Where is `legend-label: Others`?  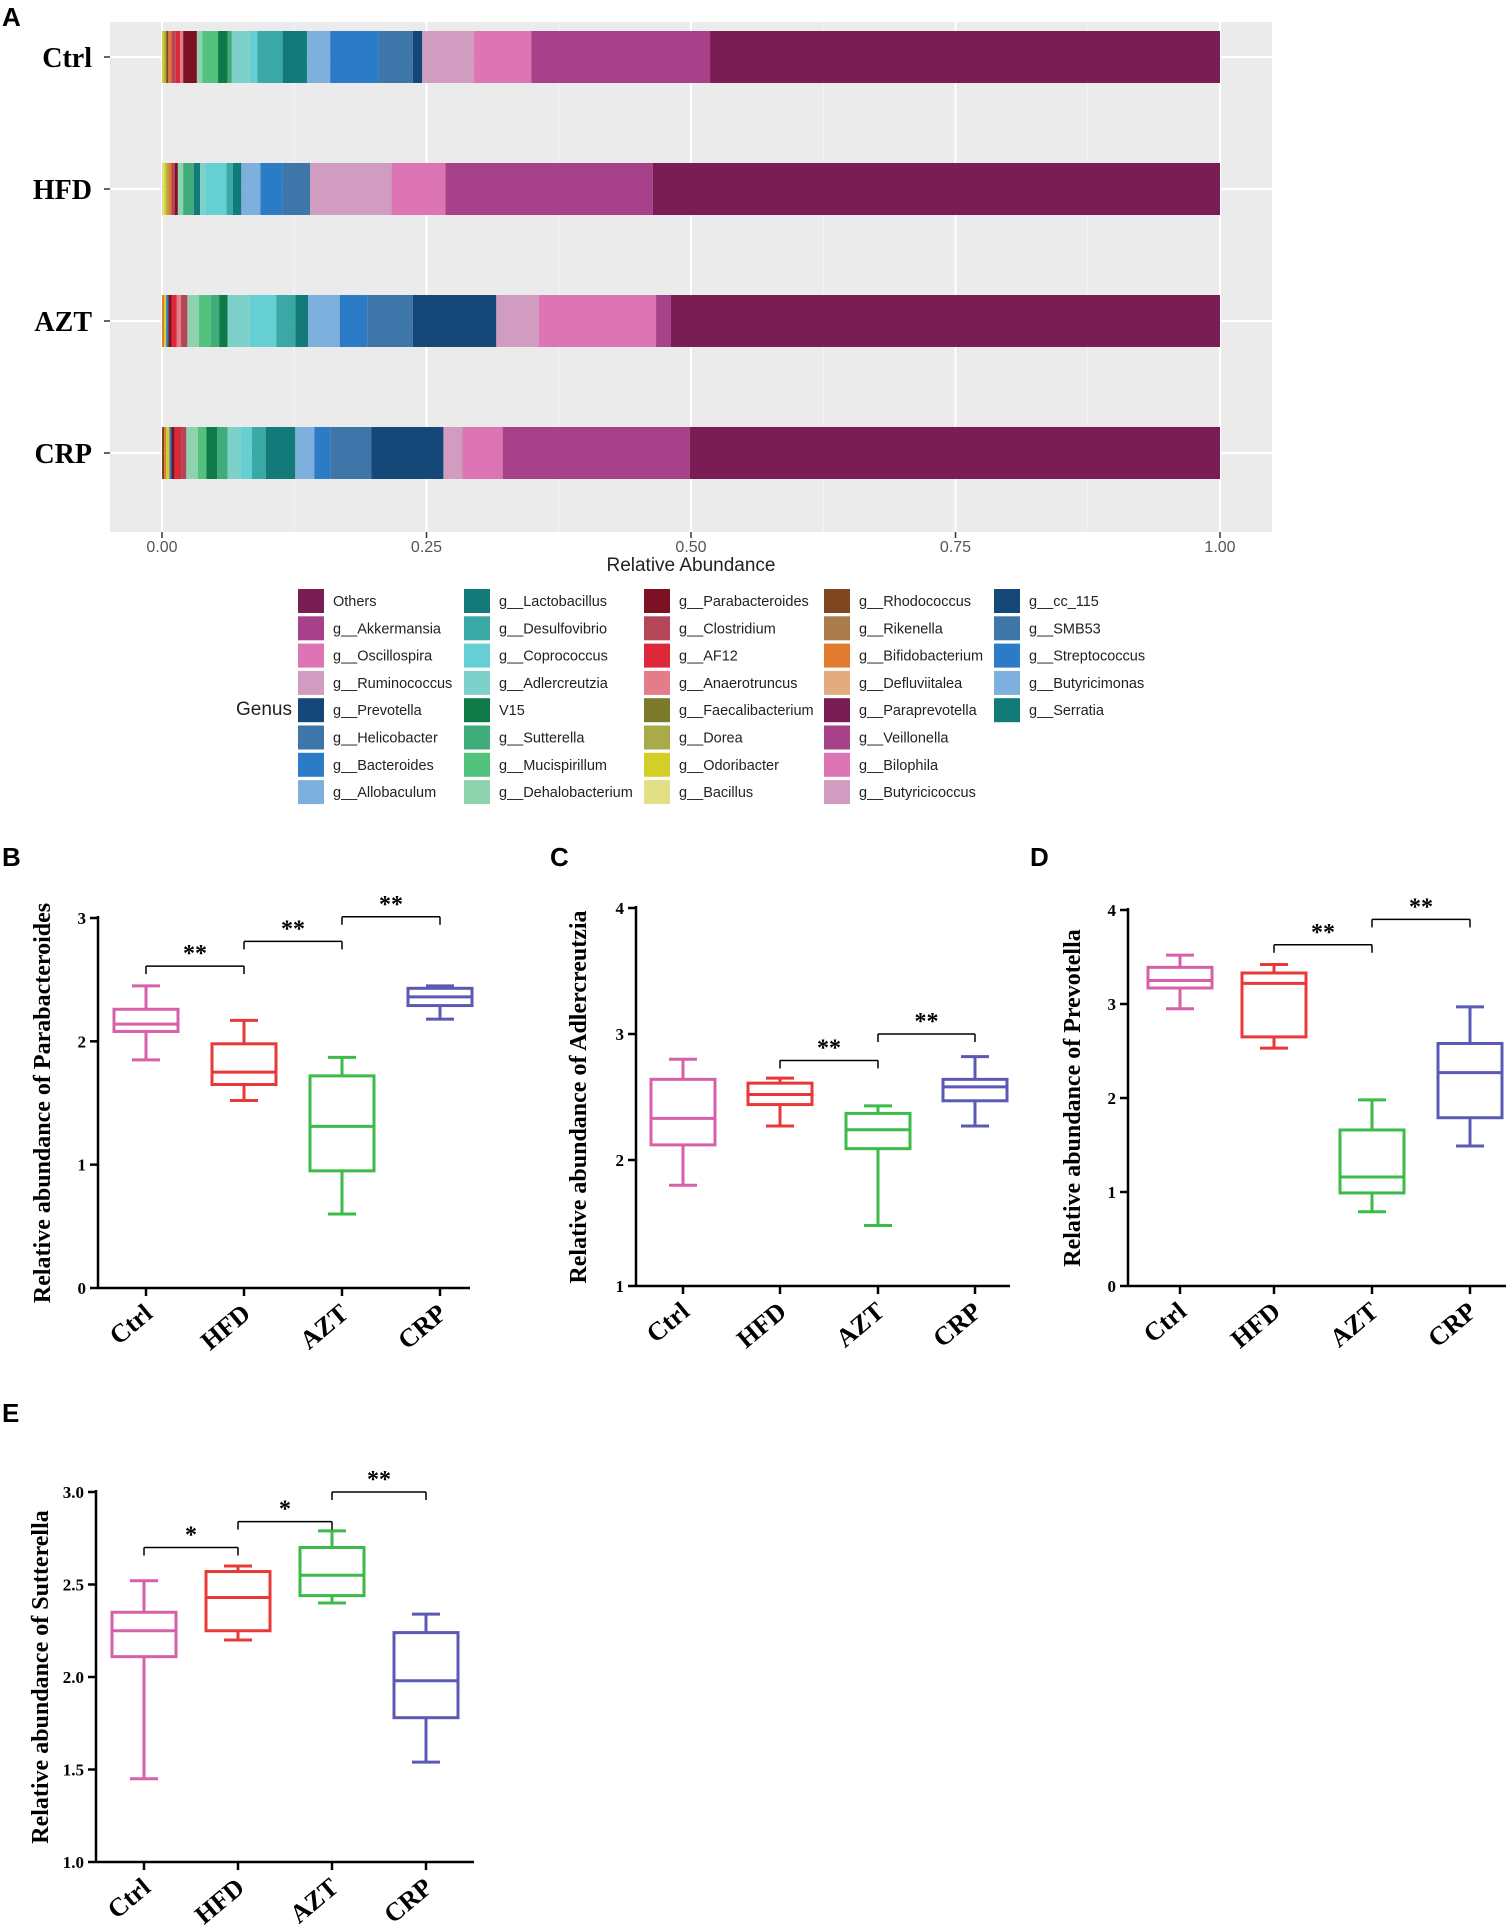 legend-label: Others is located at coordinates (355, 602).